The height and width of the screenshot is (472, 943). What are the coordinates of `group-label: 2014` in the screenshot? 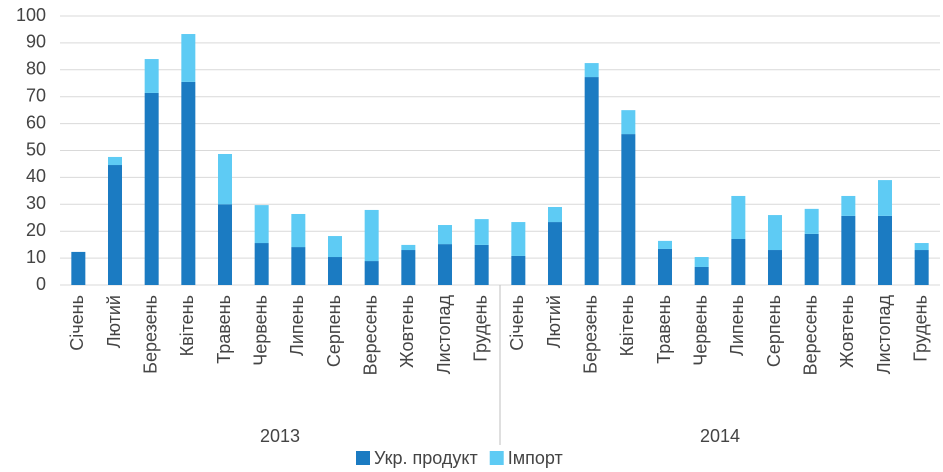 It's located at (720, 436).